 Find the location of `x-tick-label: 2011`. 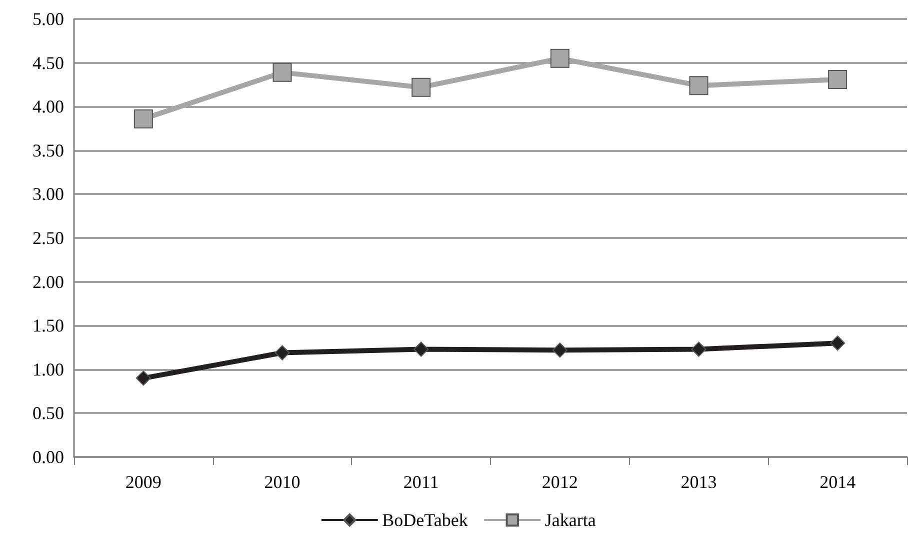

x-tick-label: 2011 is located at coordinates (421, 482).